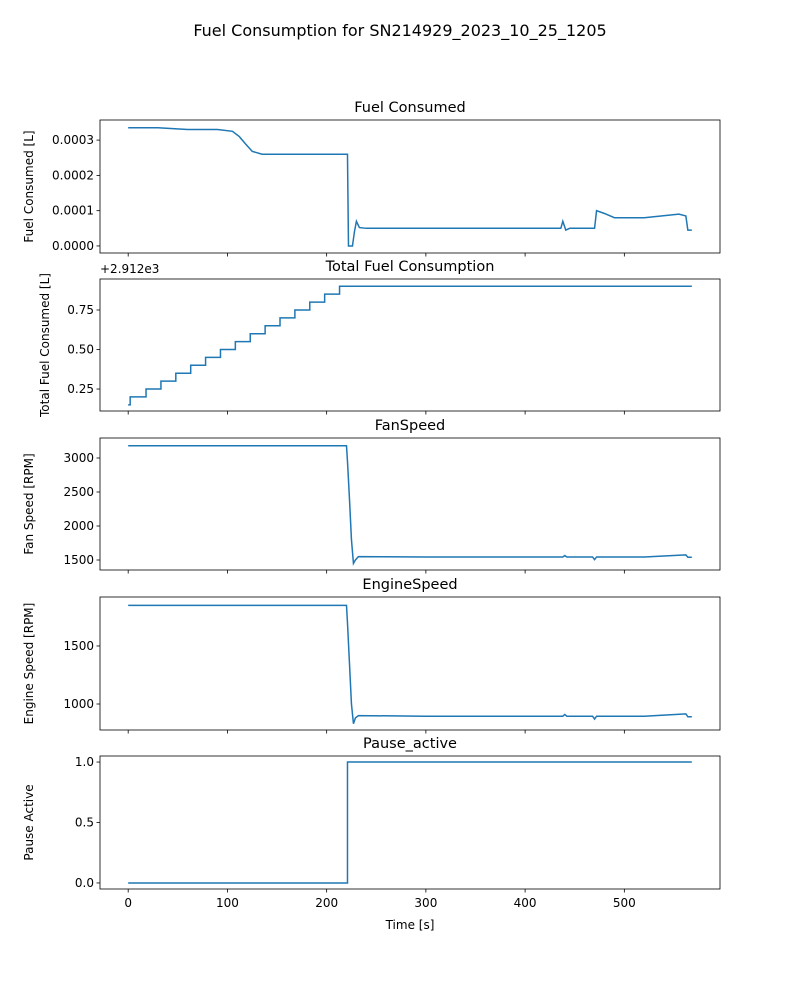 The height and width of the screenshot is (1000, 800). Describe the element at coordinates (73, 211) in the screenshot. I see `y-tick-label: 0.0001` at that location.